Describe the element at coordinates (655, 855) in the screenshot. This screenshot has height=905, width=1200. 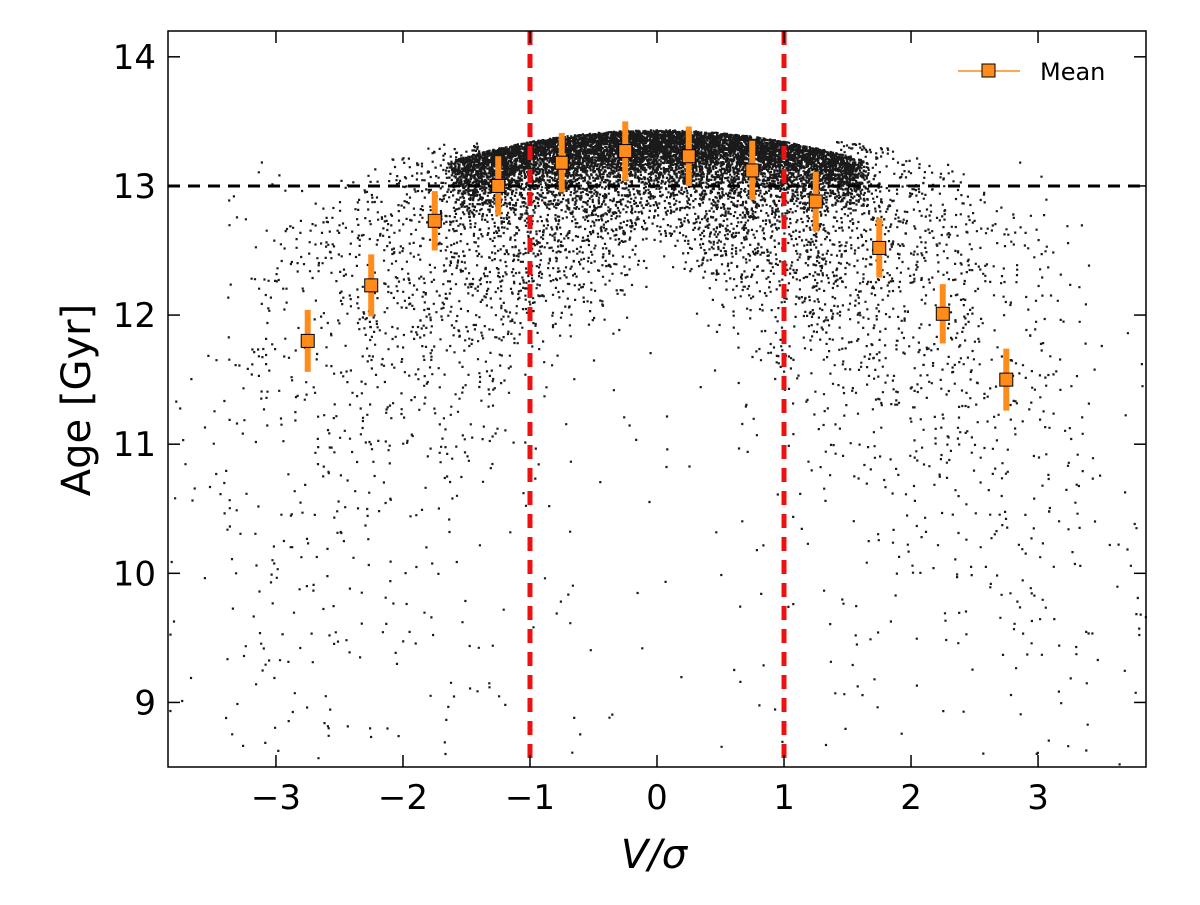
I see `x-axis-label: V/σ` at that location.